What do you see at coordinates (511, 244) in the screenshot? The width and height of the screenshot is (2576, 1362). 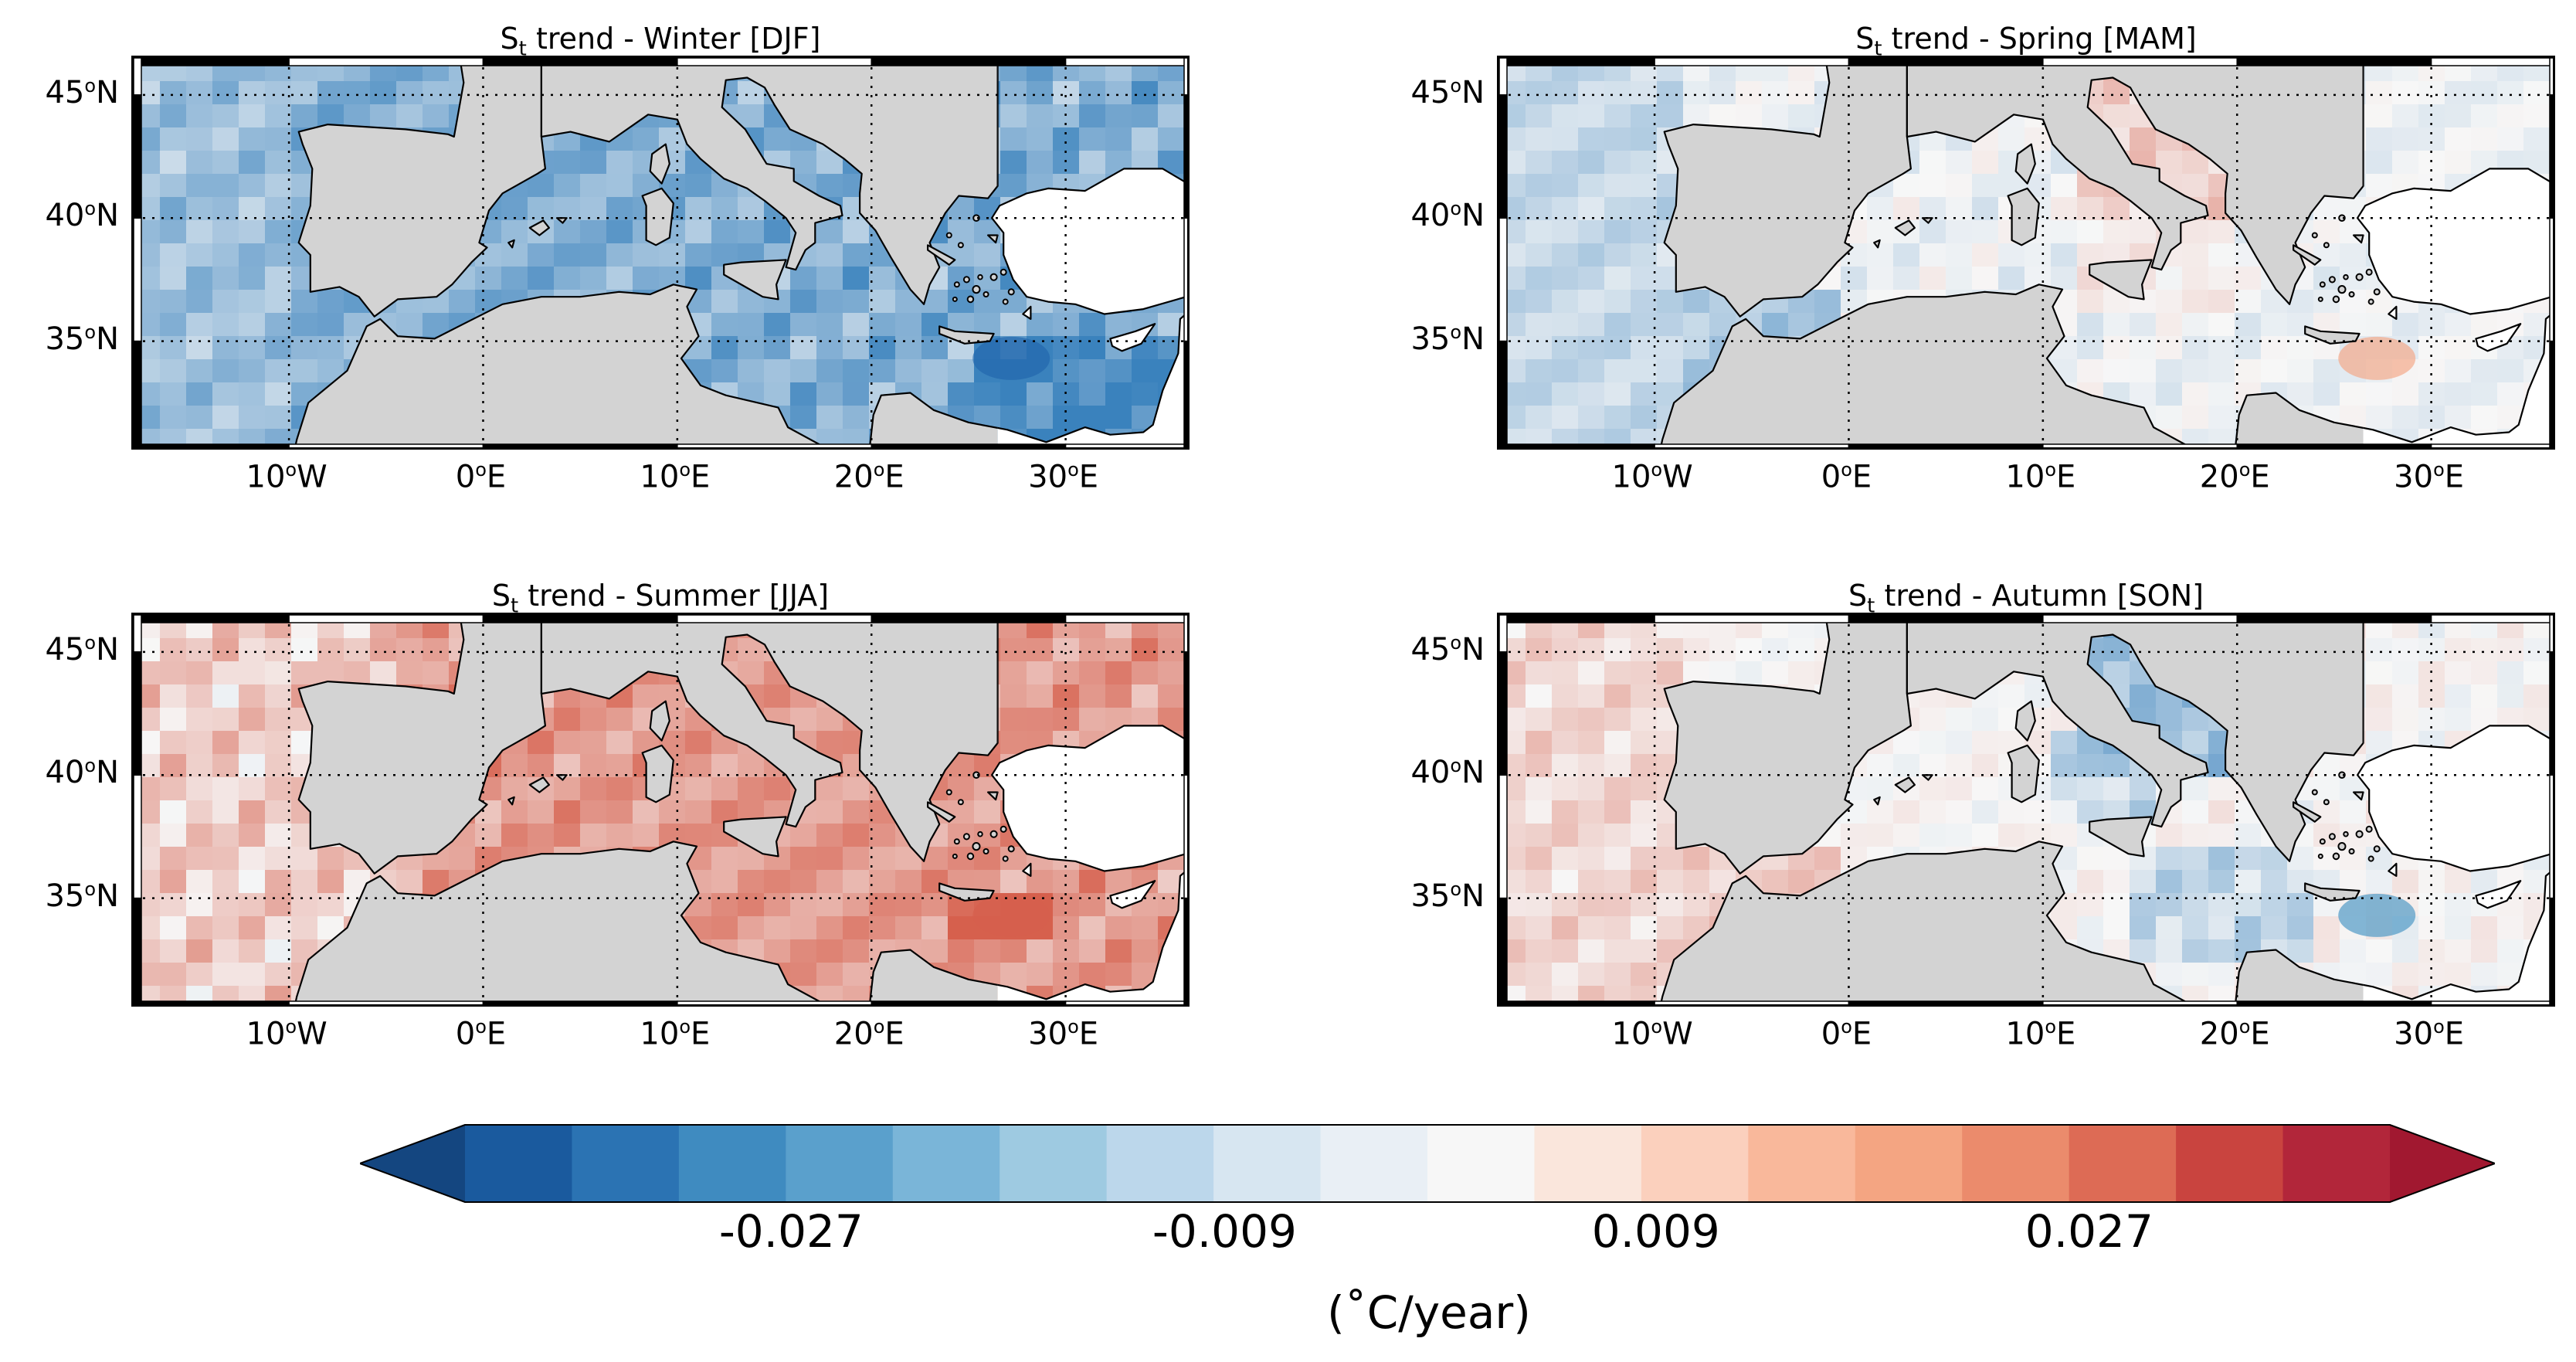 I see `land-ibiza` at bounding box center [511, 244].